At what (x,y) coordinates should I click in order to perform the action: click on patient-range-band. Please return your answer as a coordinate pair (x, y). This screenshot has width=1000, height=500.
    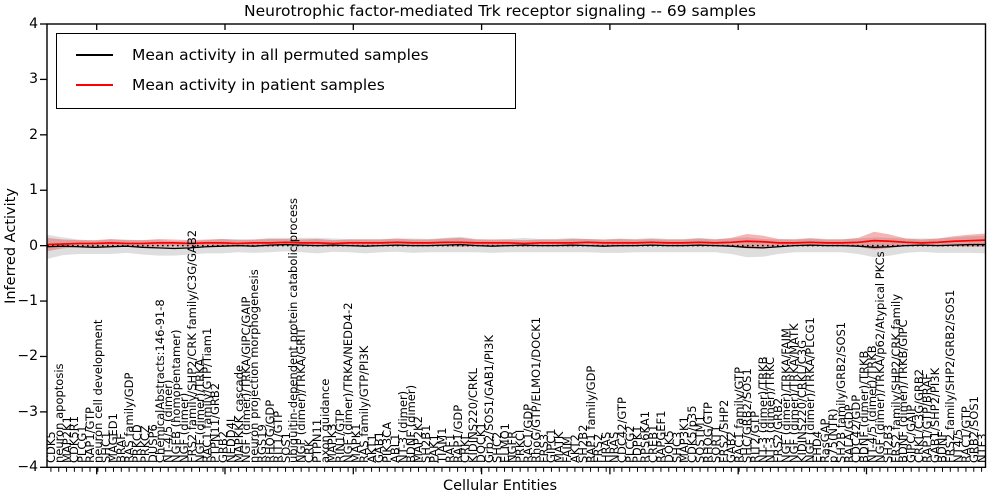
    Looking at the image, I should click on (516, 241).